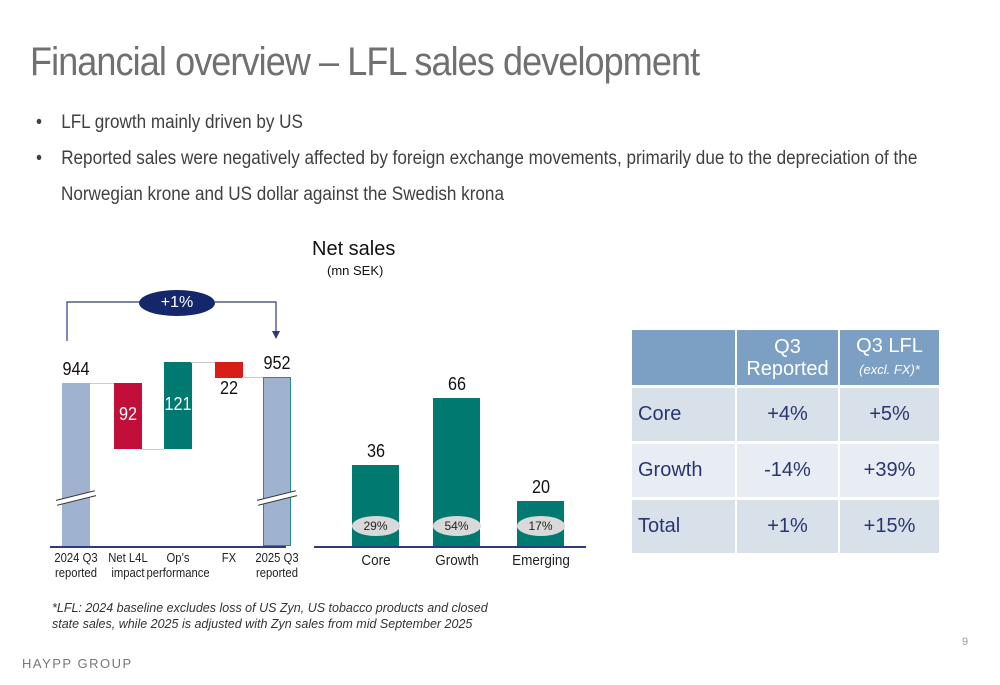 The height and width of the screenshot is (685, 1000). Describe the element at coordinates (889, 414) in the screenshot. I see `cell: +5%` at that location.